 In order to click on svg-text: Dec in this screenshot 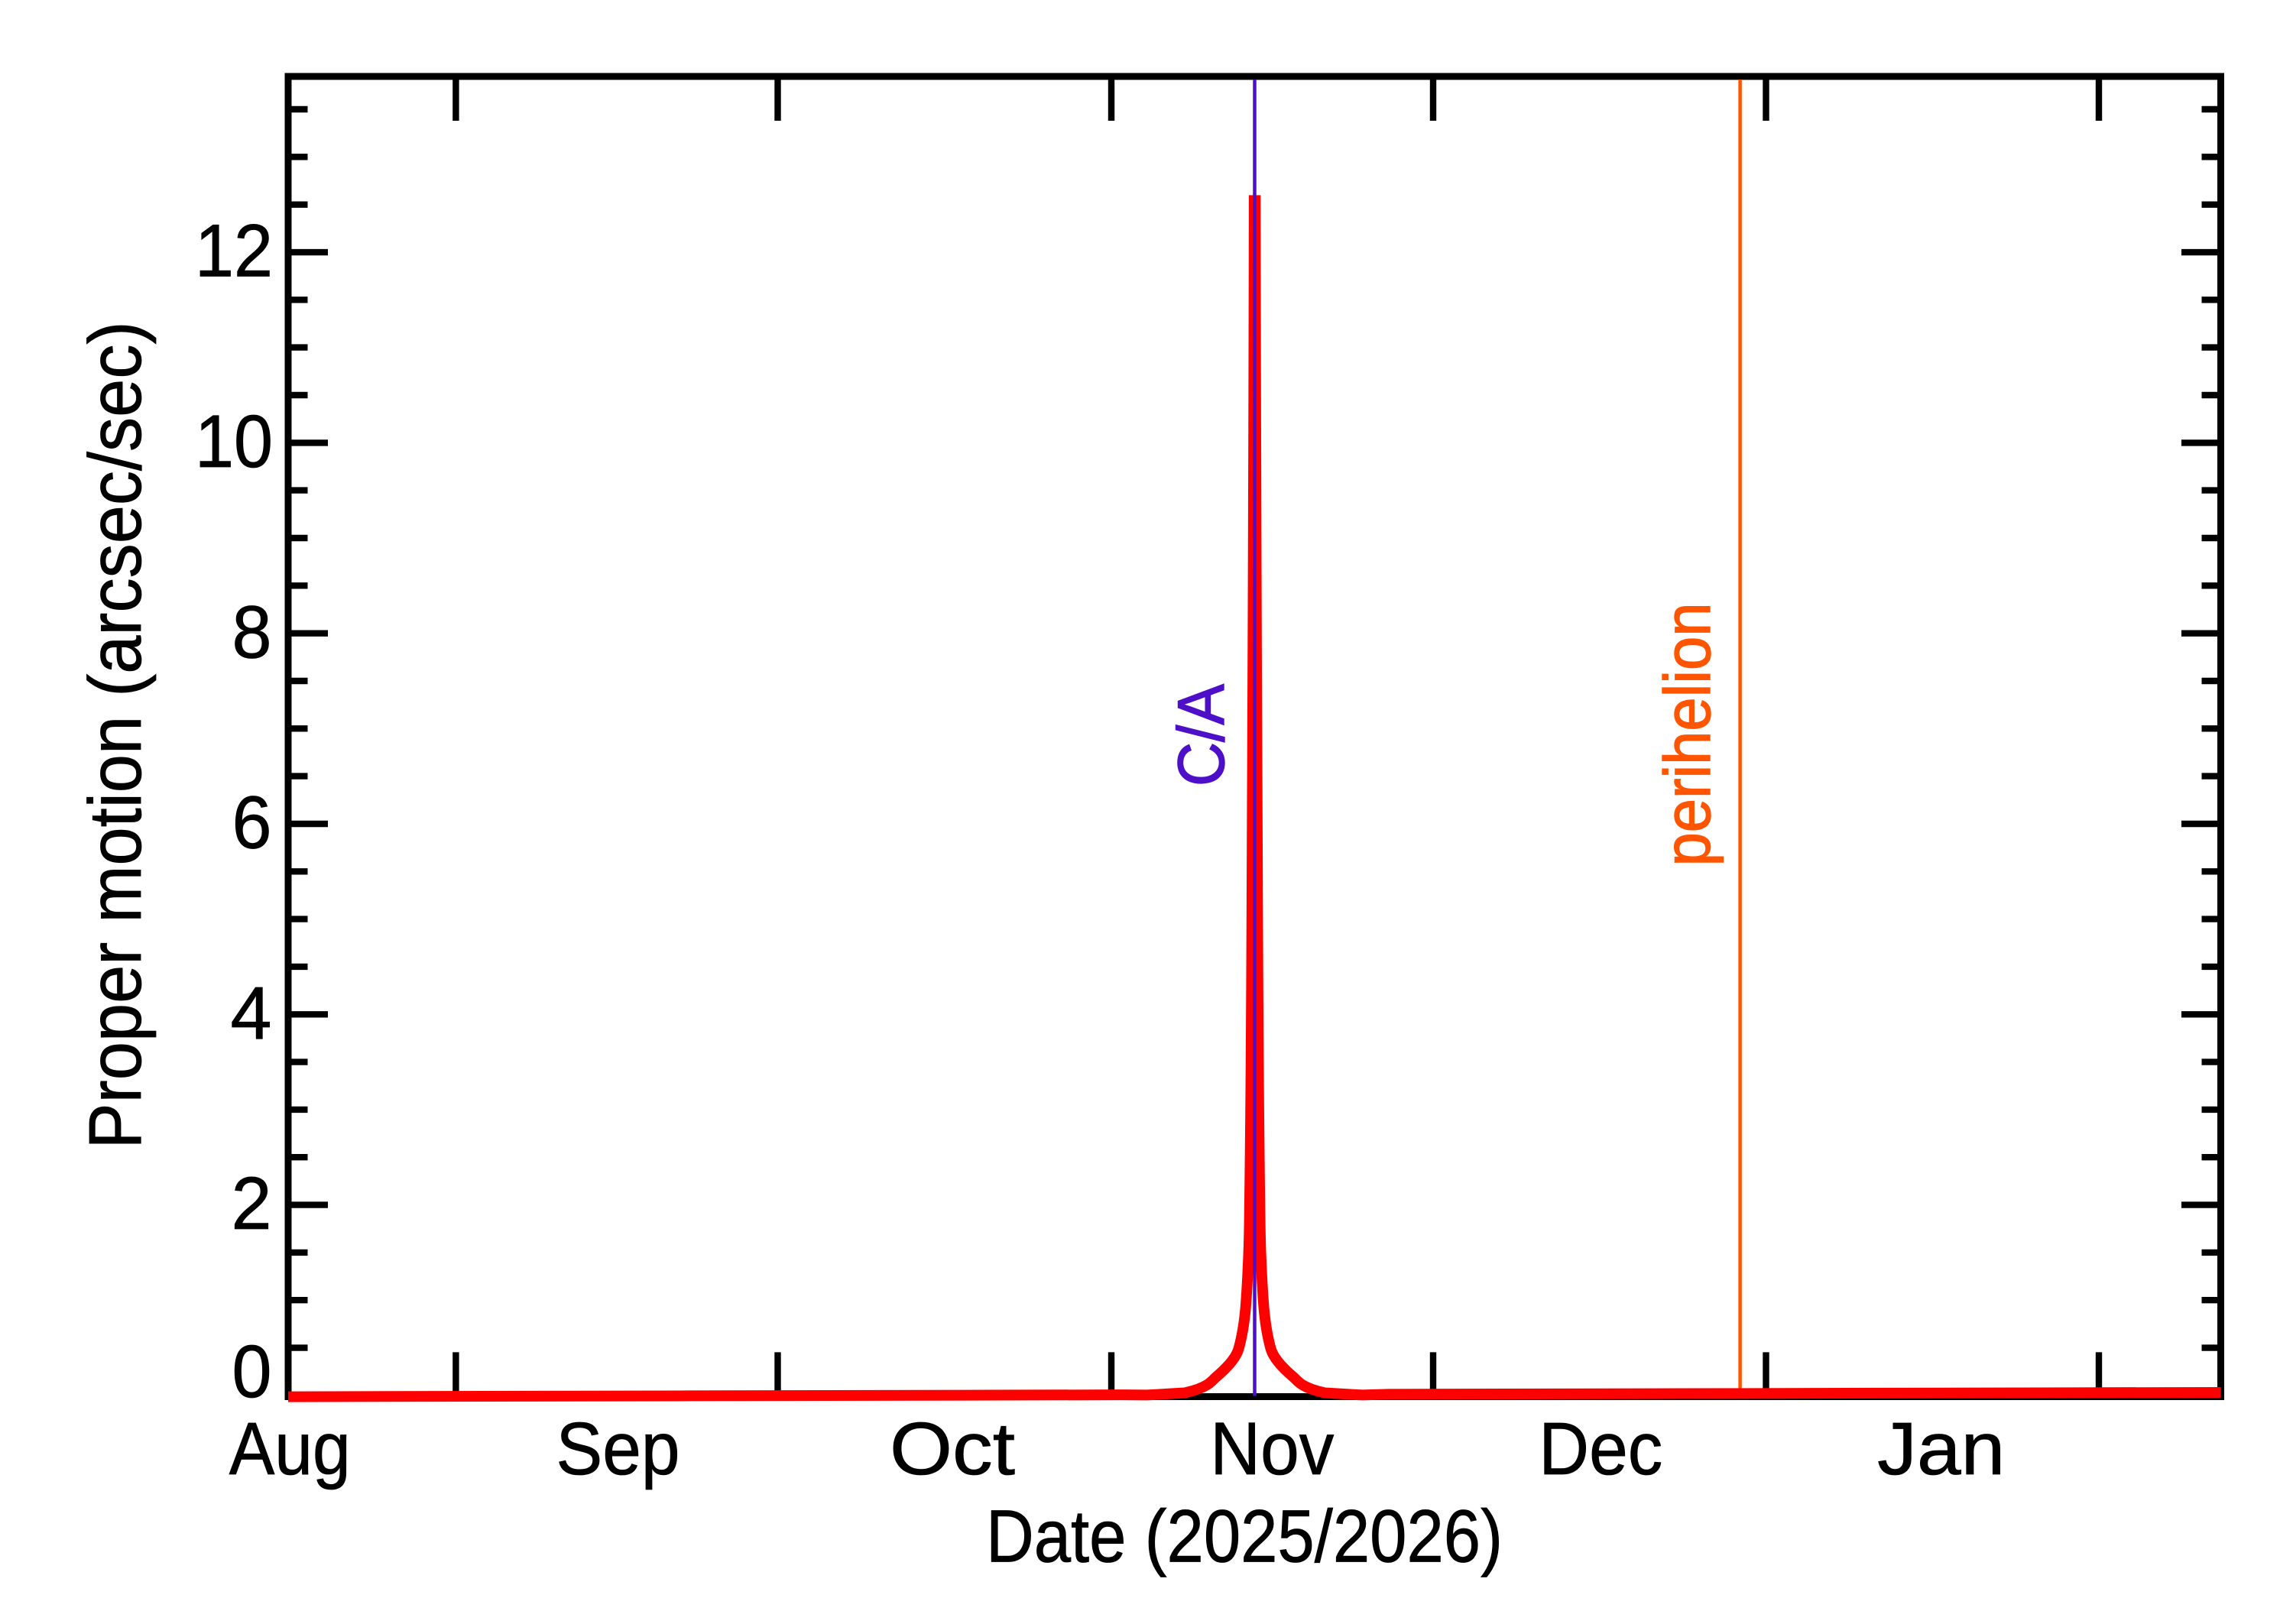, I will do `click(1600, 1448)`.